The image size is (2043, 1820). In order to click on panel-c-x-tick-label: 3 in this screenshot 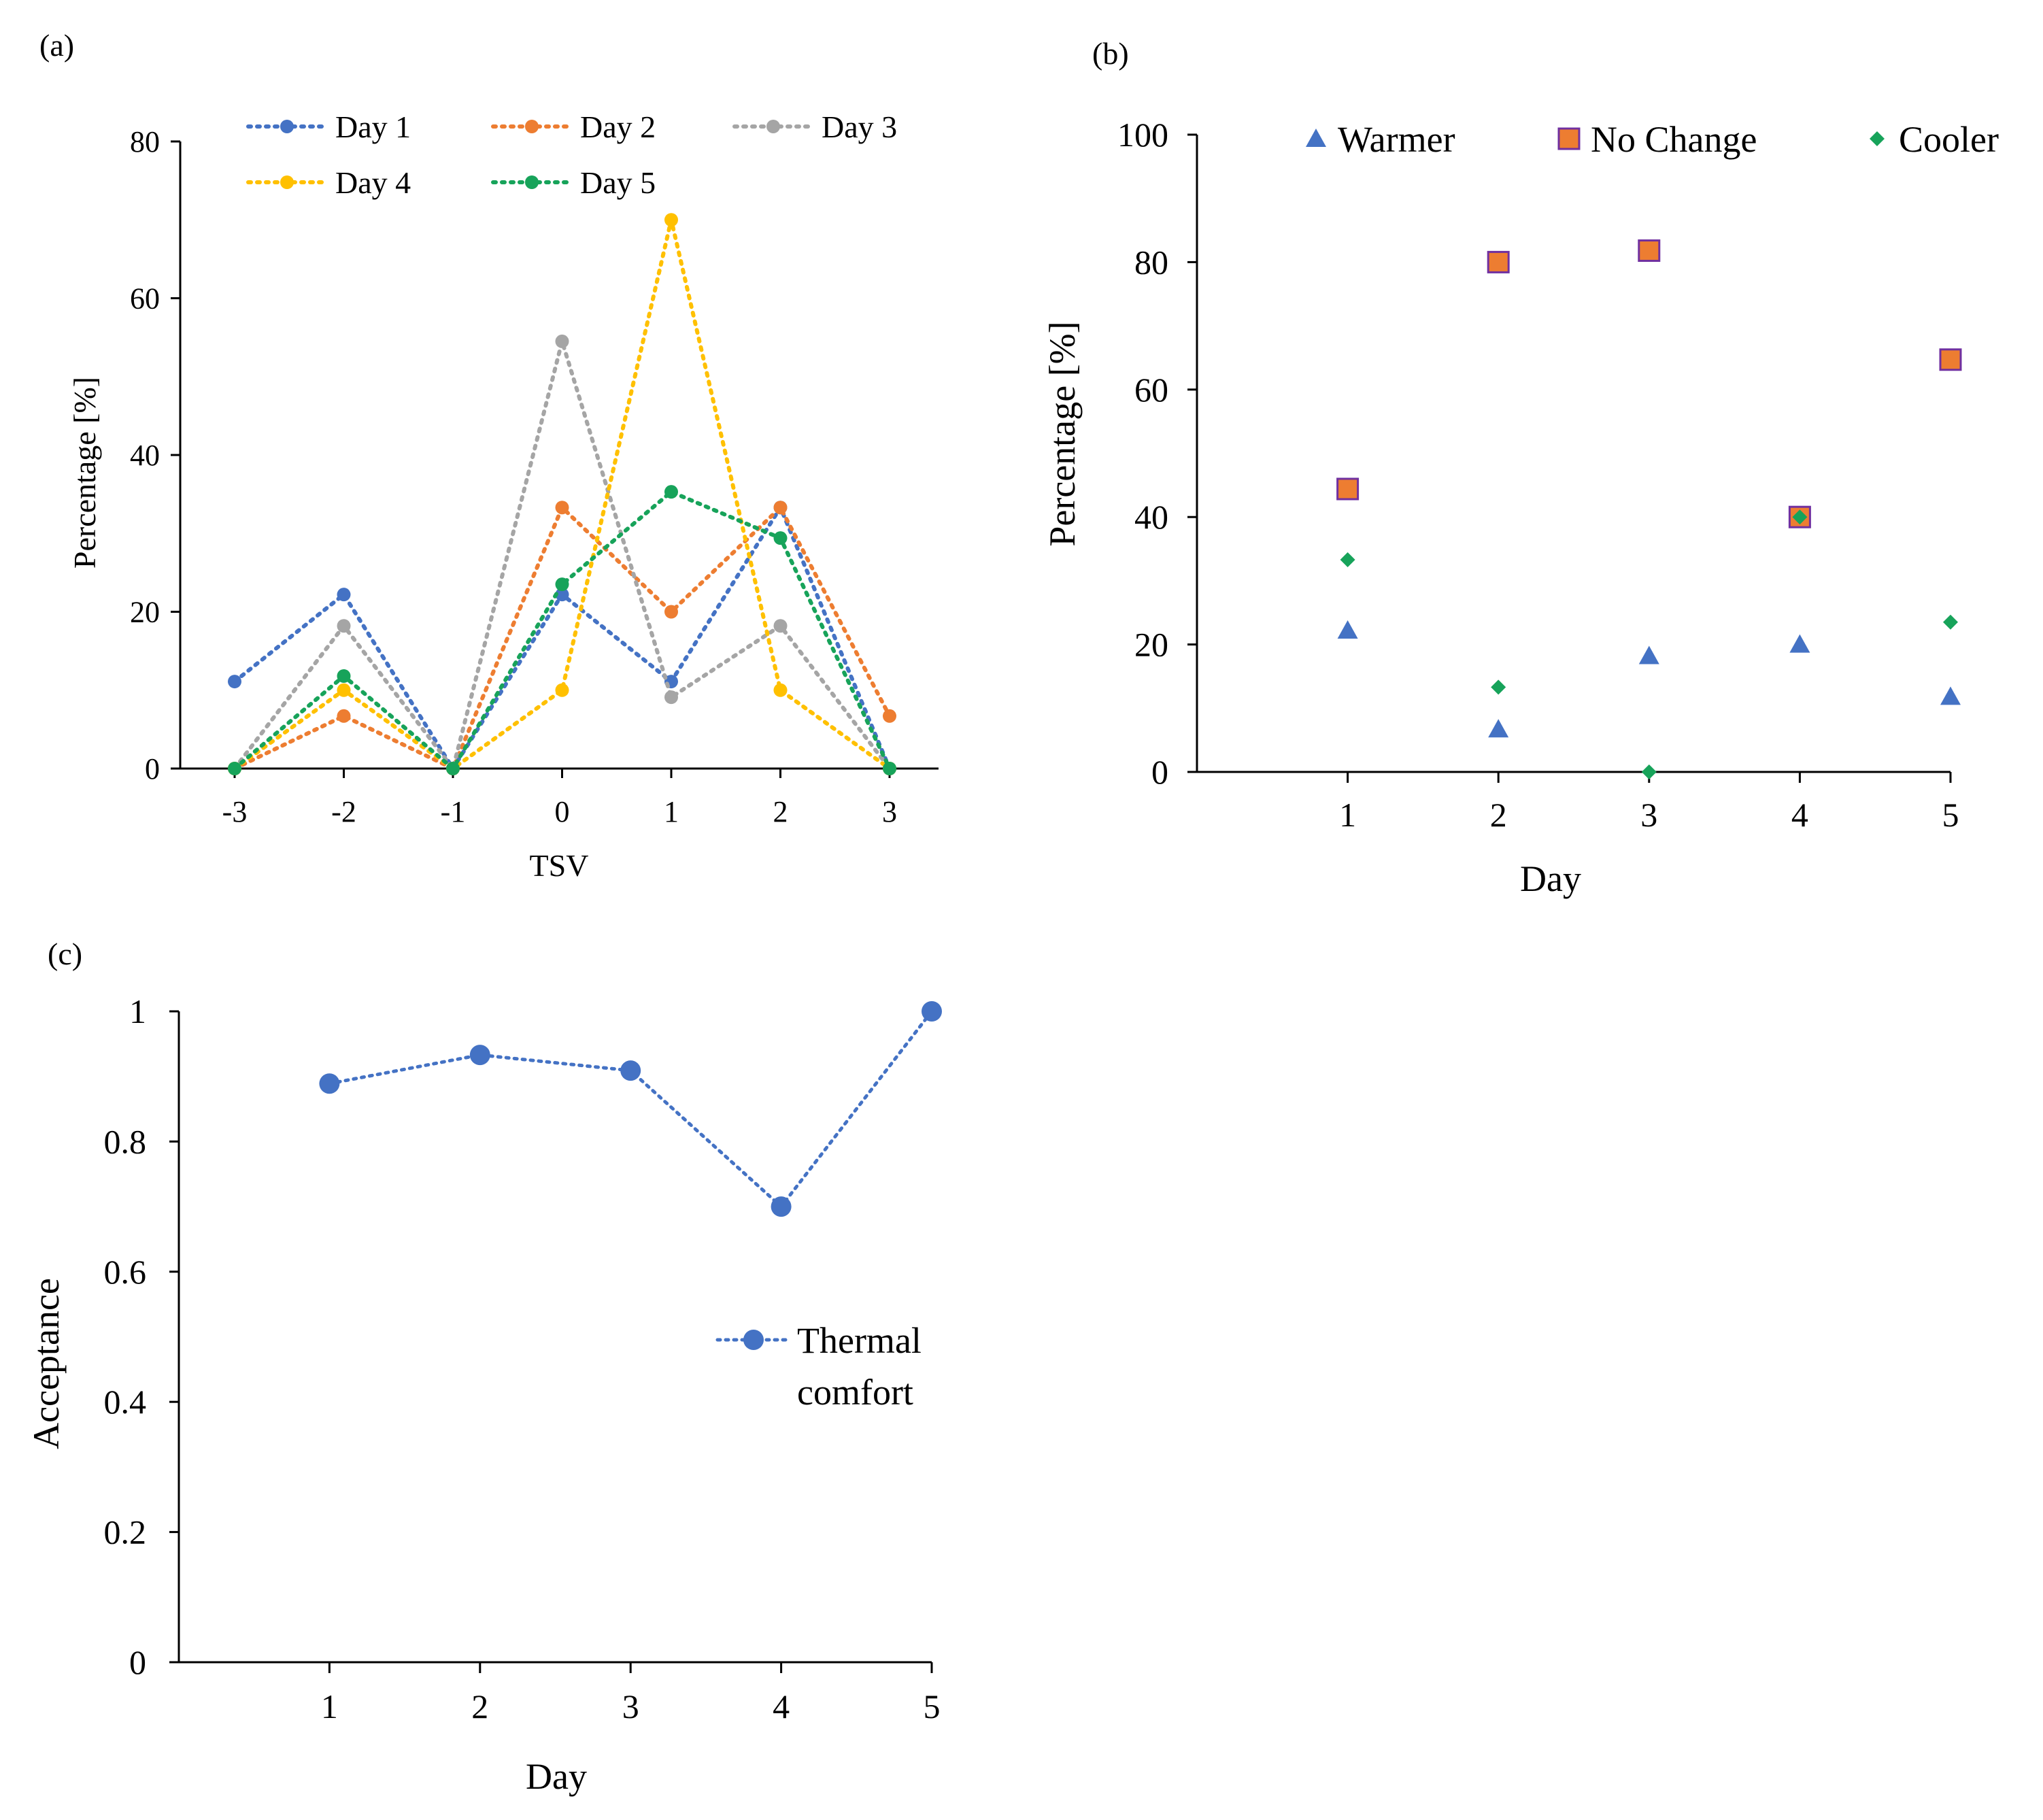, I will do `click(630, 1706)`.